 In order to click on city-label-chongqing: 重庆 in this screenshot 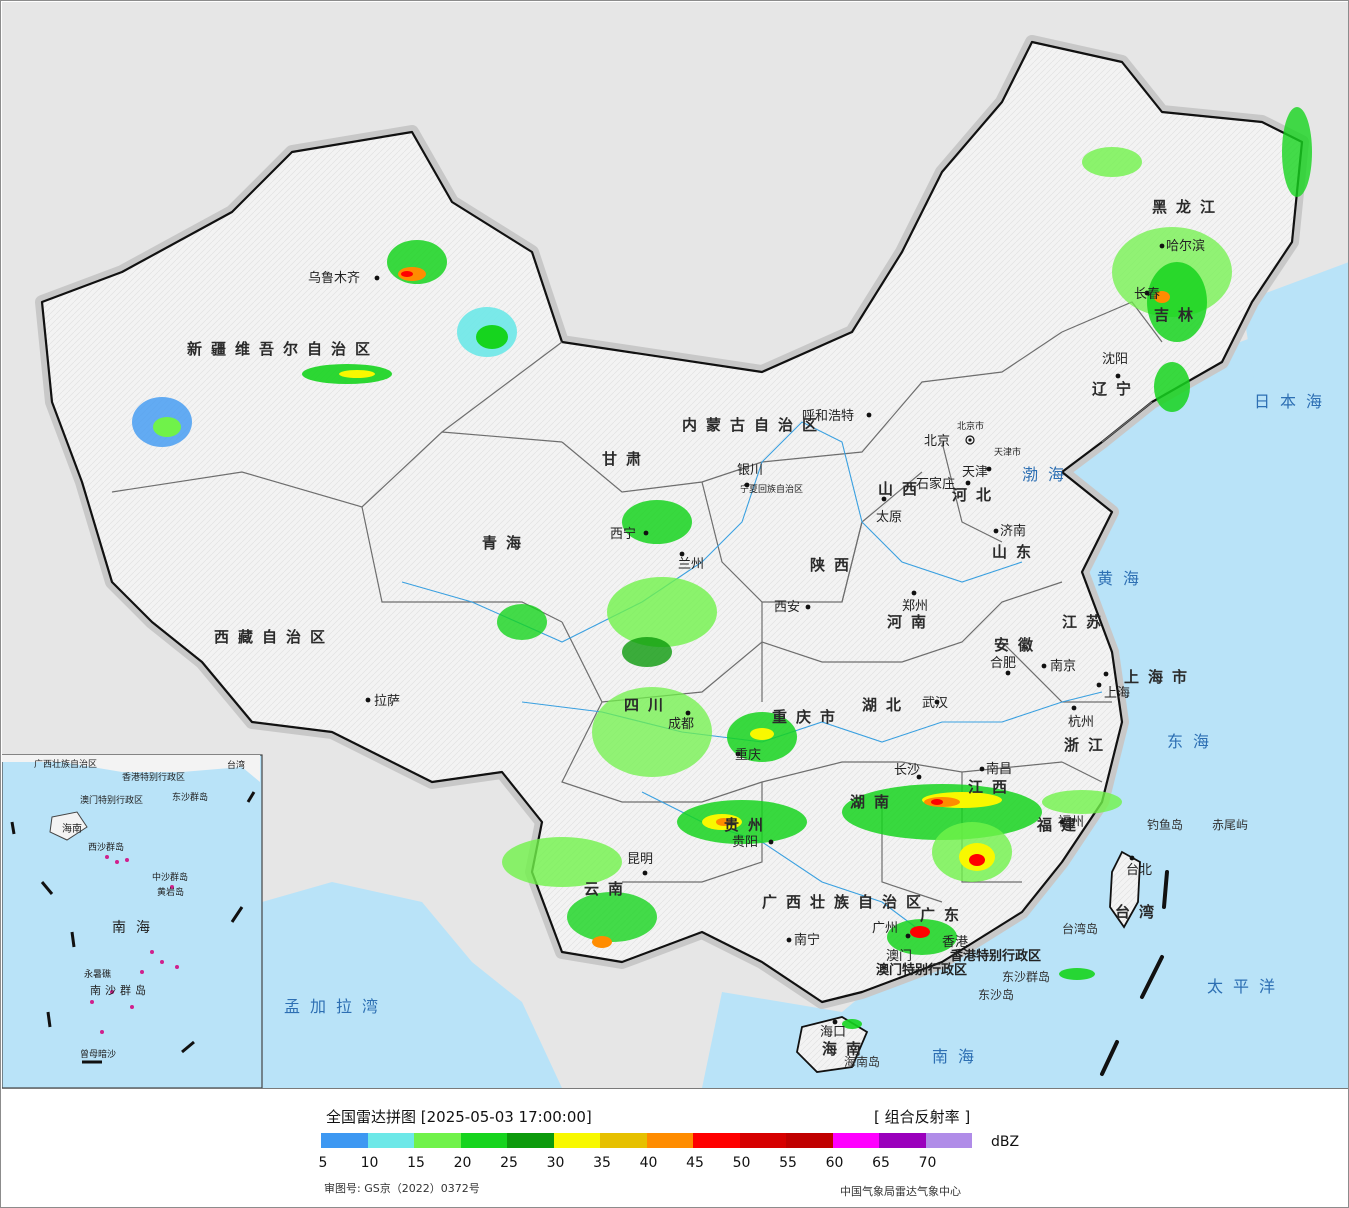, I will do `click(748, 755)`.